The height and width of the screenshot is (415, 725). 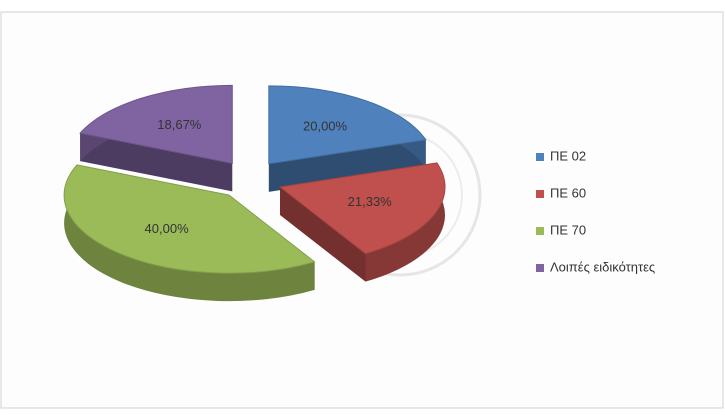 I want to click on legend-label: ΠΕ 02, so click(x=568, y=155).